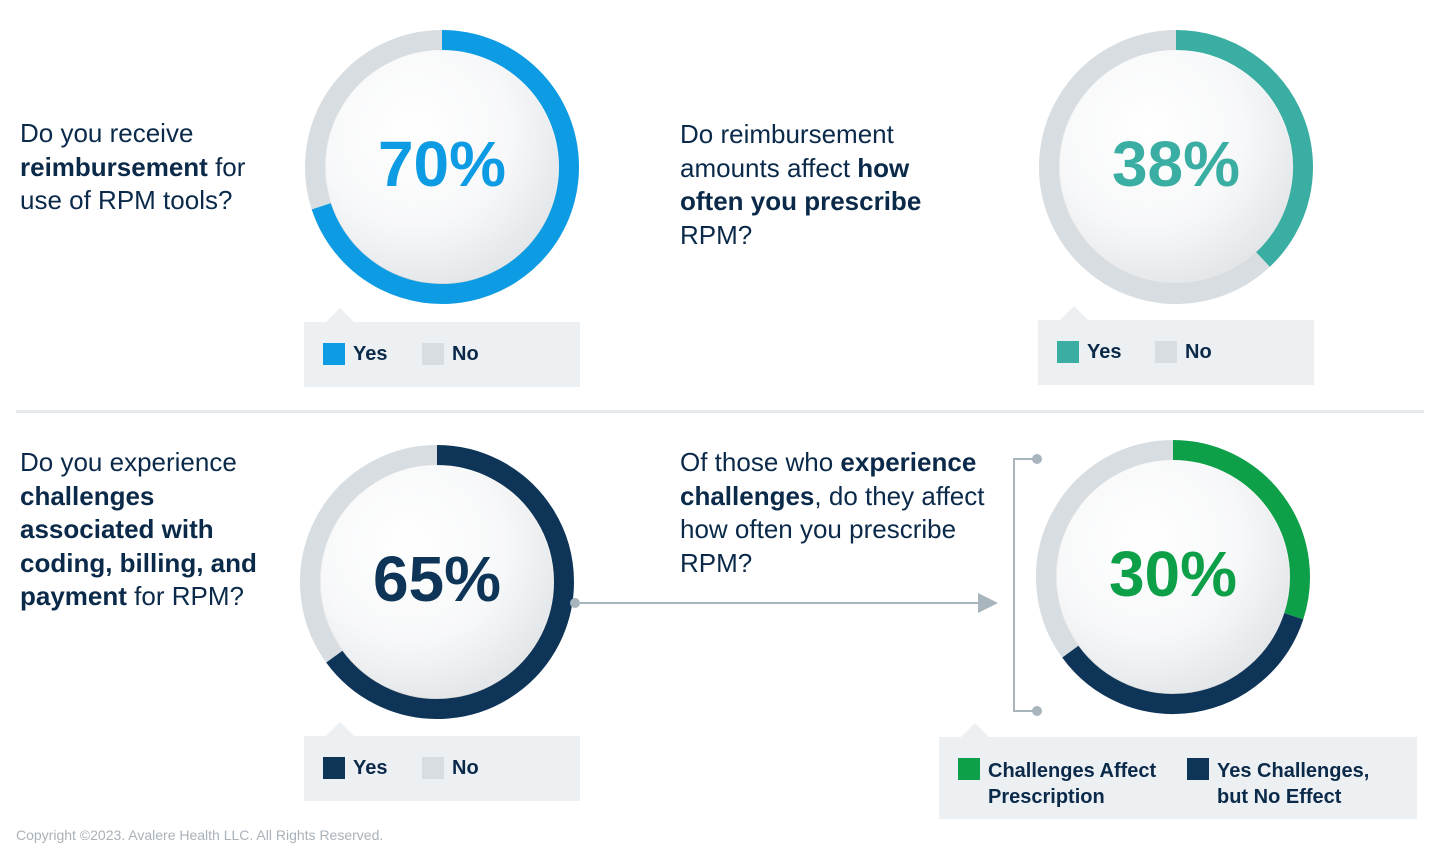 This screenshot has height=864, width=1440. I want to click on donut-center-label: 70%, so click(442, 164).